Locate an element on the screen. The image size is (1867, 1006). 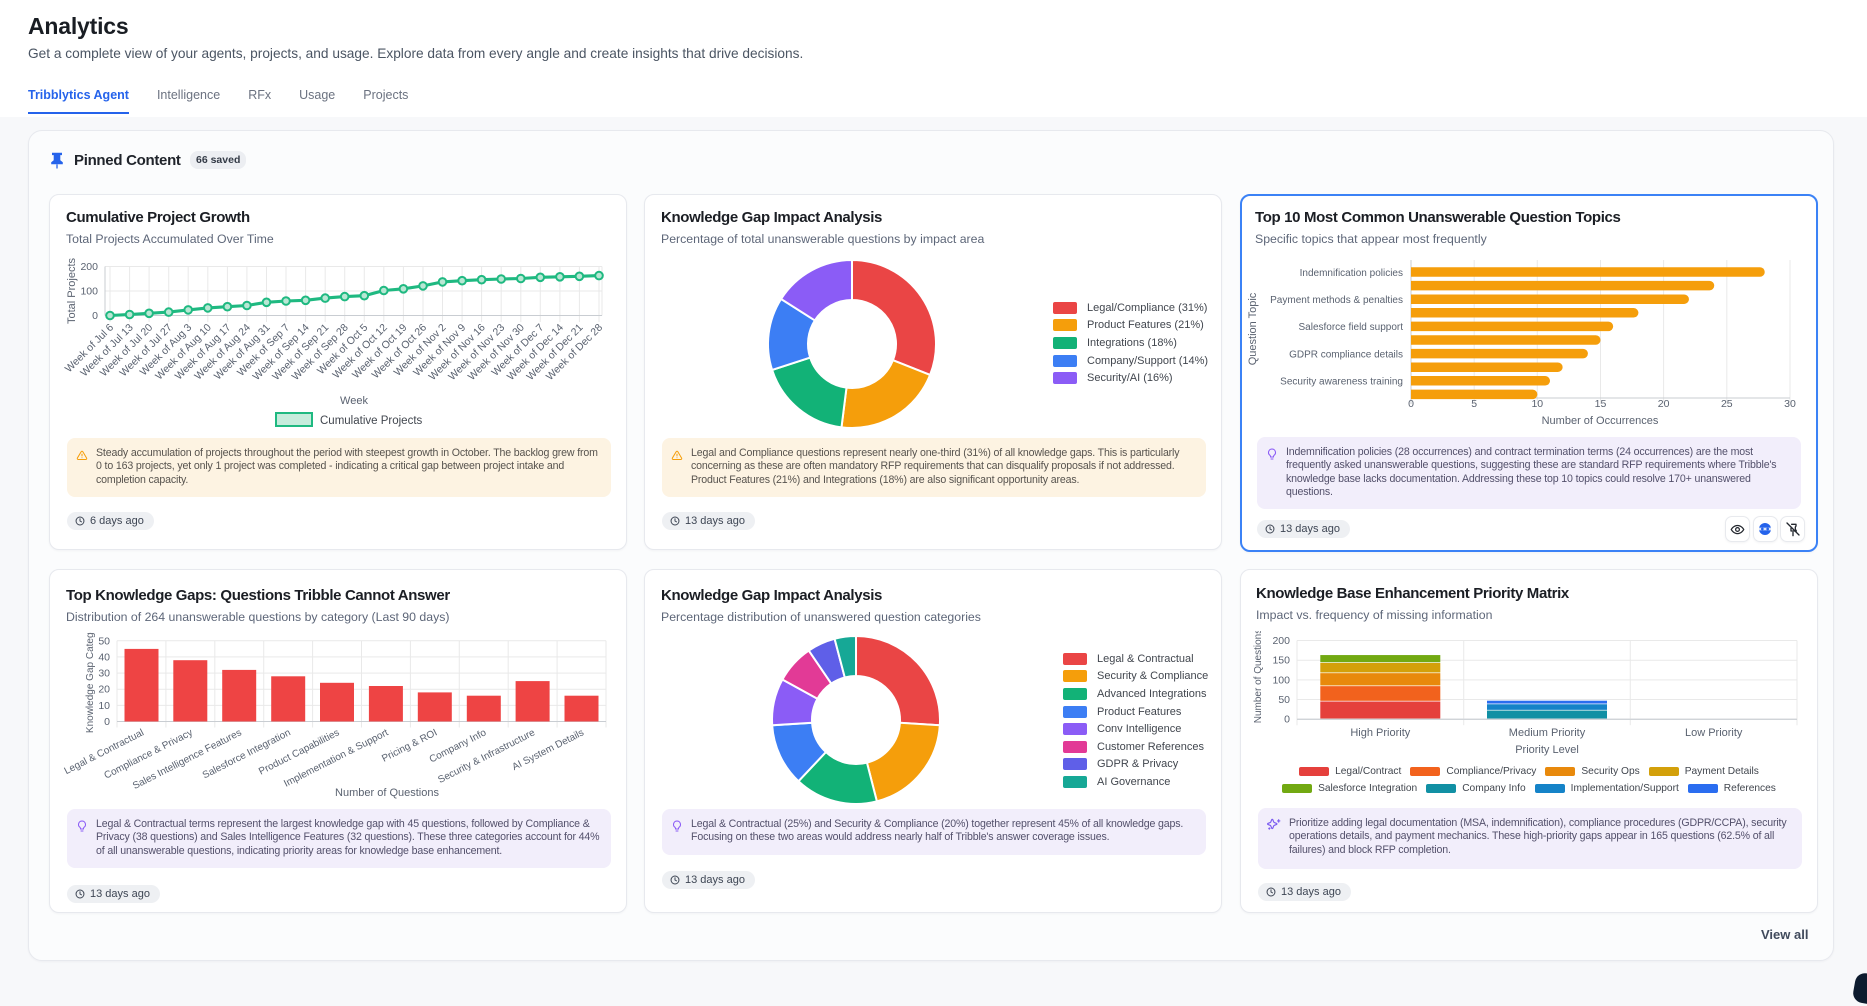
svg-text: 150 is located at coordinates (1281, 661).